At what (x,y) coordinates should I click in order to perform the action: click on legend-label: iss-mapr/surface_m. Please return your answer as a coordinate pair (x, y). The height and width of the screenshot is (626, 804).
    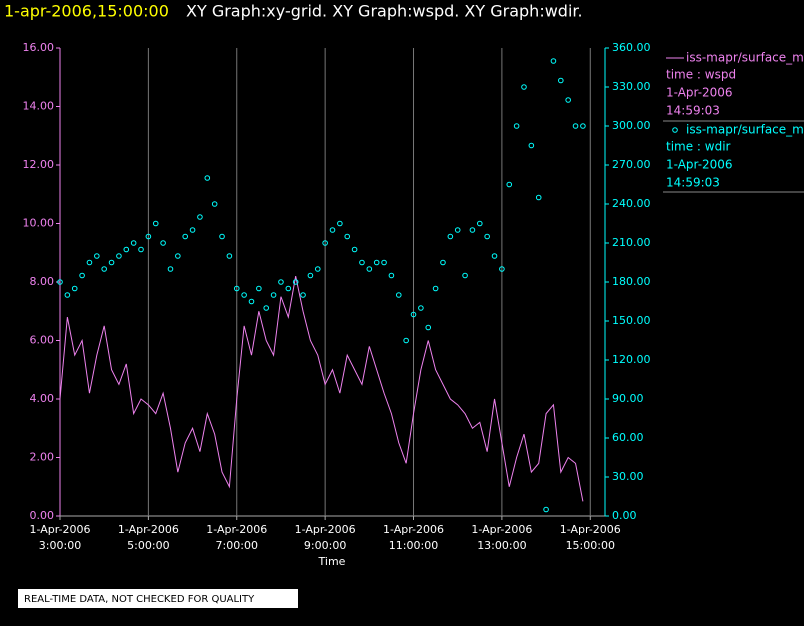
    Looking at the image, I should click on (745, 130).